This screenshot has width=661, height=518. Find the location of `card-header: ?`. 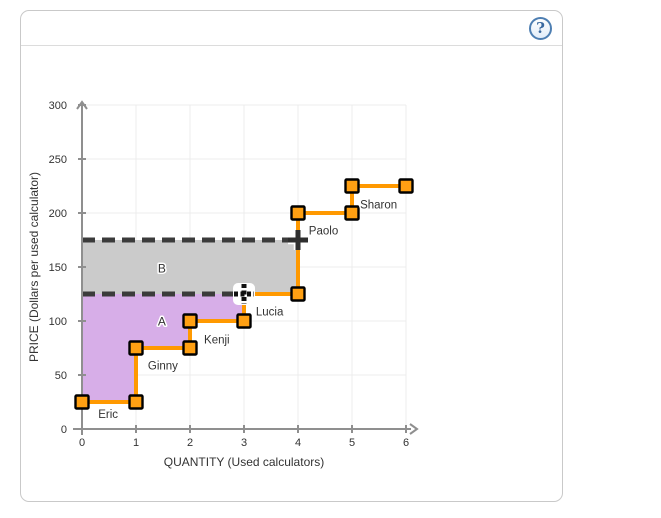

card-header: ? is located at coordinates (291, 28).